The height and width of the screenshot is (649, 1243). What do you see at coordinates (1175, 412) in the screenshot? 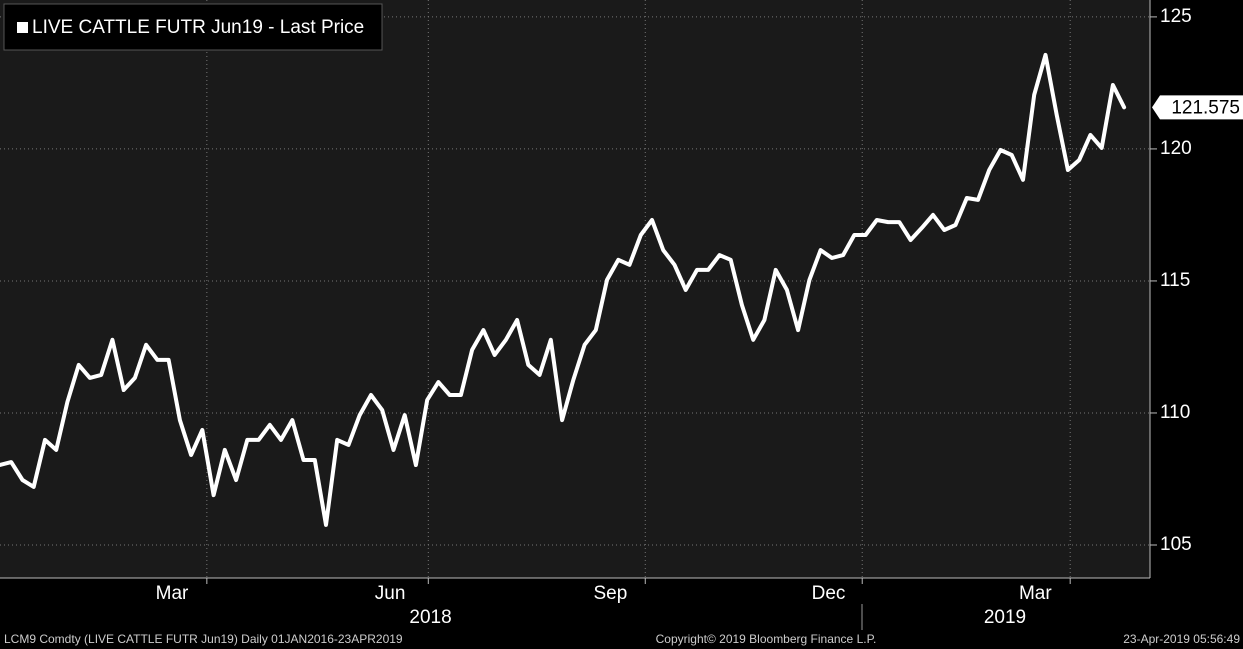
I see `y-tick-label: 110` at bounding box center [1175, 412].